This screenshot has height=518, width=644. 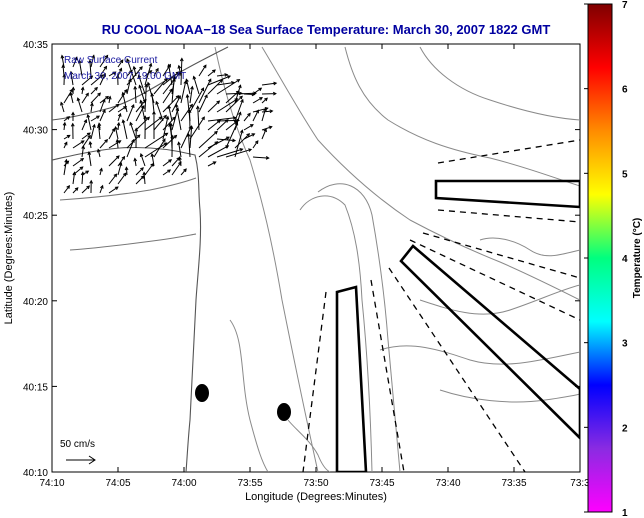 I want to click on x-tick-label: 74:10, so click(x=51, y=483).